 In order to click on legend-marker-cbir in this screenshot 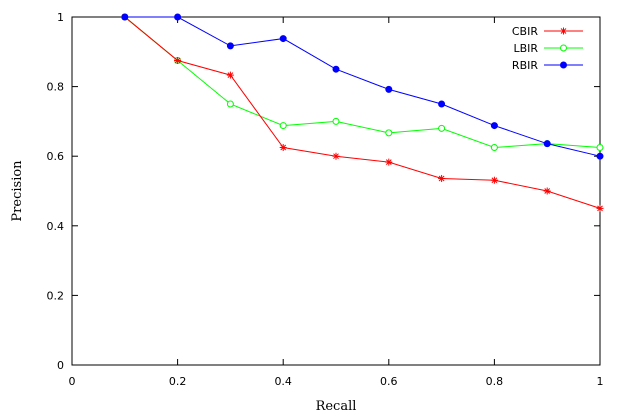, I will do `click(563, 31)`.